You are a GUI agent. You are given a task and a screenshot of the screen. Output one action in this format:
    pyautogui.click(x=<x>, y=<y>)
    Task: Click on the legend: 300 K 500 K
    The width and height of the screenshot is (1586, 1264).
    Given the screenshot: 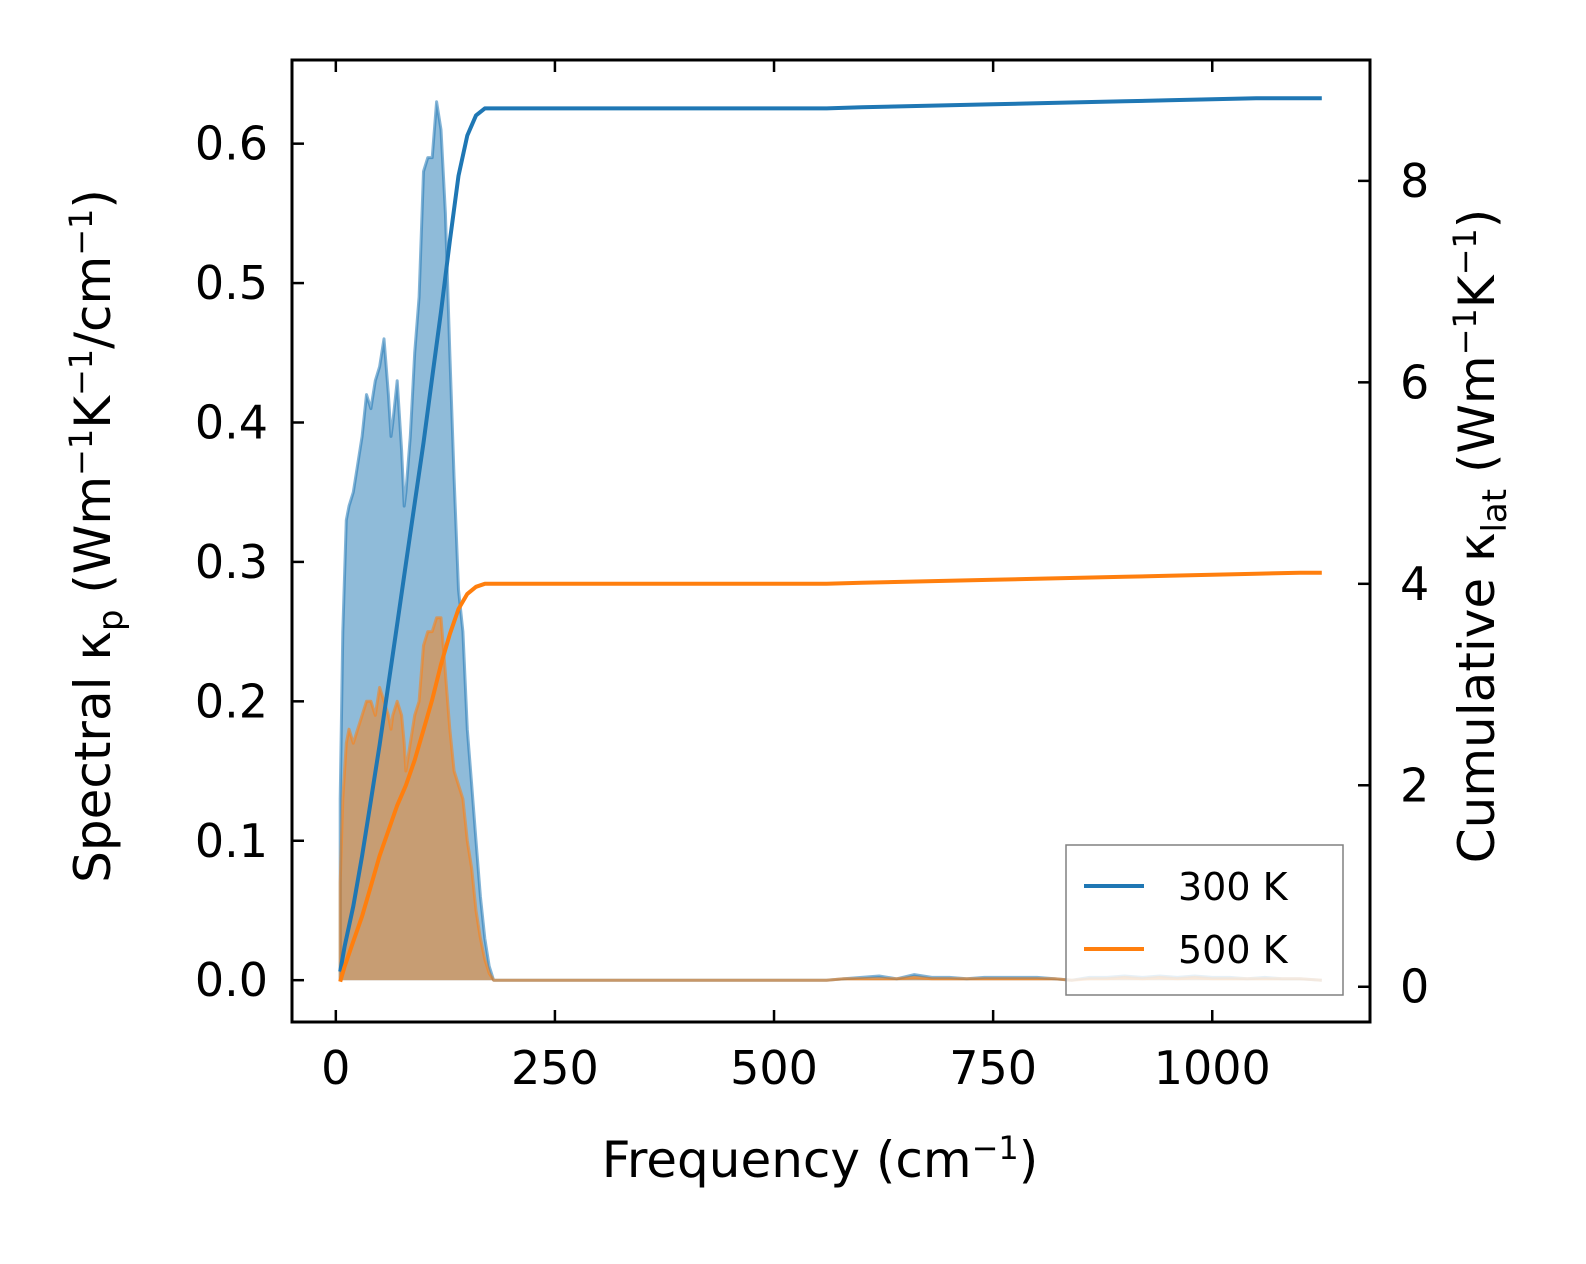 What is the action you would take?
    pyautogui.click(x=1204, y=920)
    